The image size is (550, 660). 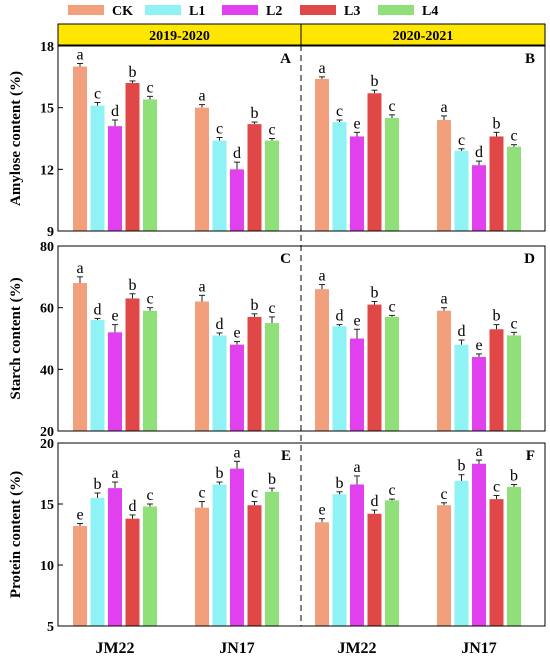 I want to click on legend-item-l1: L1, so click(x=175, y=11).